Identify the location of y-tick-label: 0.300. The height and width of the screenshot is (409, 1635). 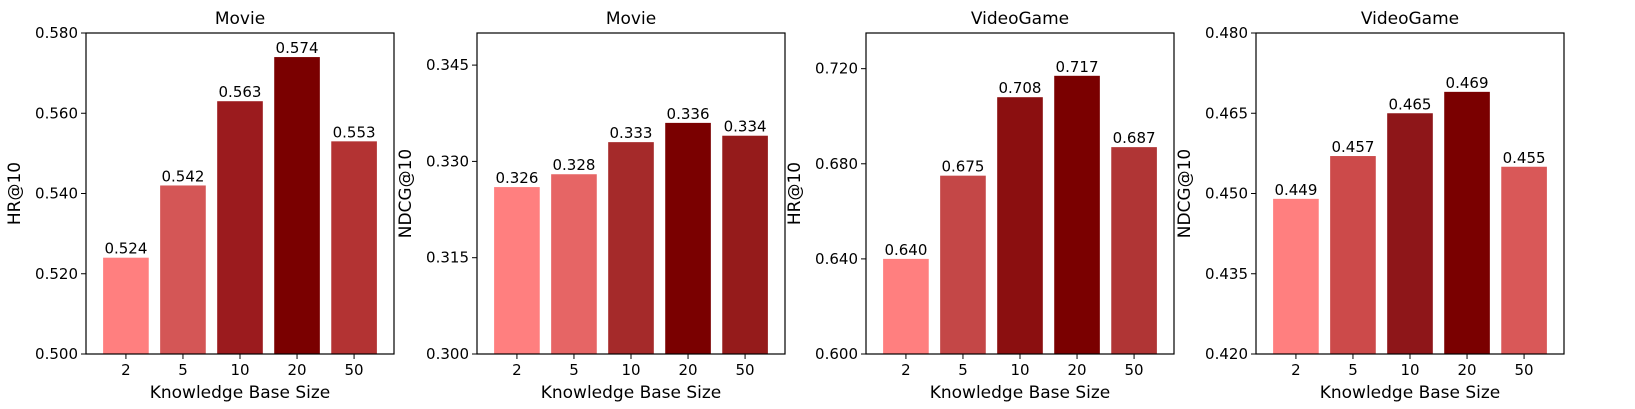
(447, 354).